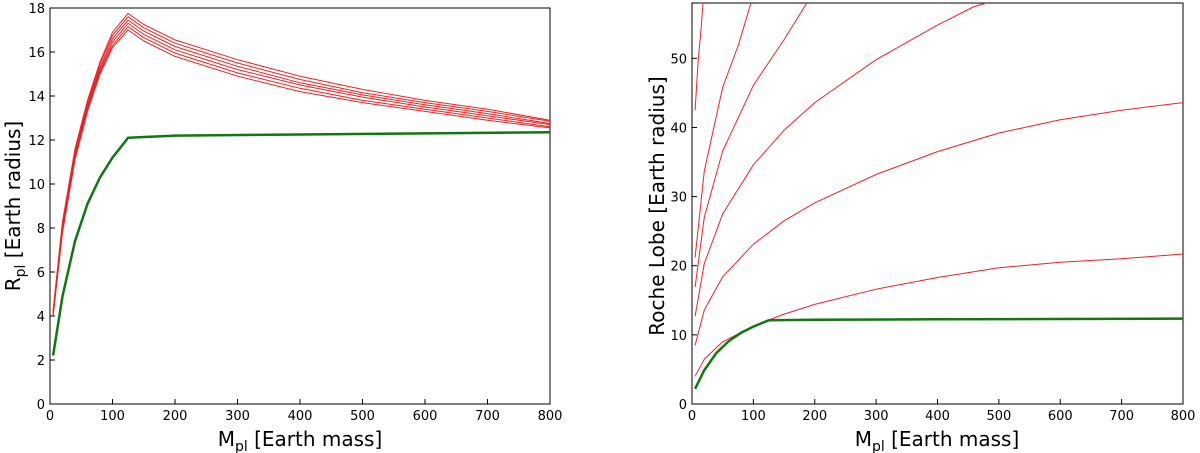 This screenshot has height=453, width=1200. Describe the element at coordinates (1121, 416) in the screenshot. I see `right-xtick-label: 700` at that location.